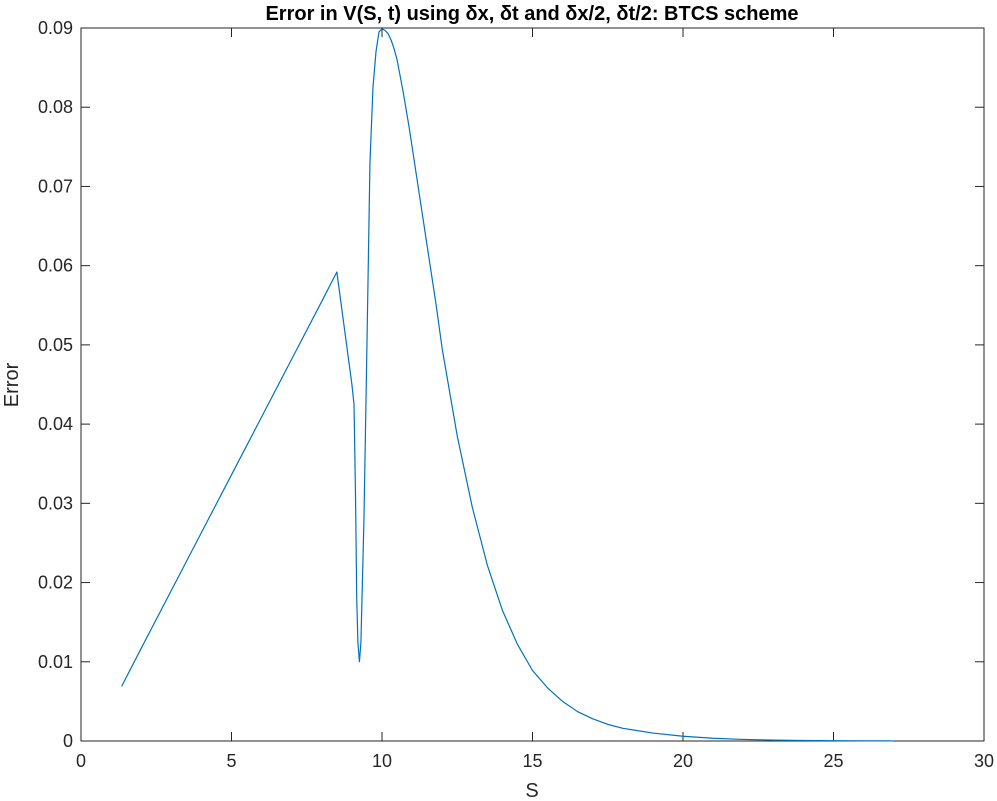 Image resolution: width=997 pixels, height=801 pixels. Describe the element at coordinates (55, 107) in the screenshot. I see `y-tick-label: 0.08` at that location.